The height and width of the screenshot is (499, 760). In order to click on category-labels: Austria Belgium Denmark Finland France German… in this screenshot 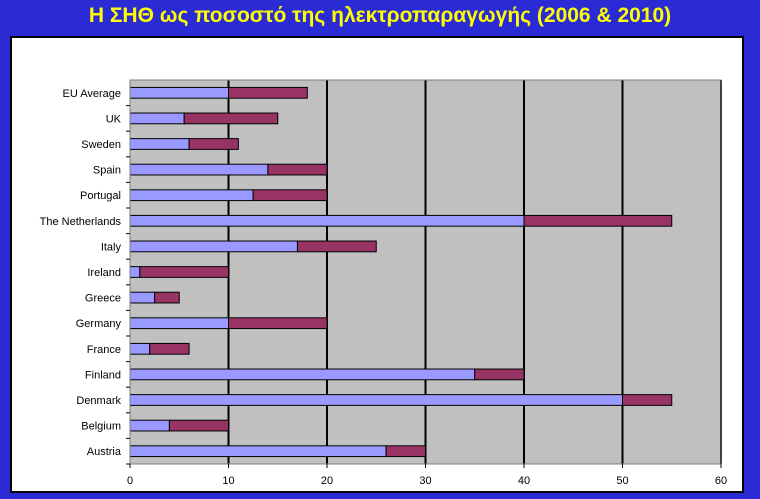, I will do `click(85, 276)`.